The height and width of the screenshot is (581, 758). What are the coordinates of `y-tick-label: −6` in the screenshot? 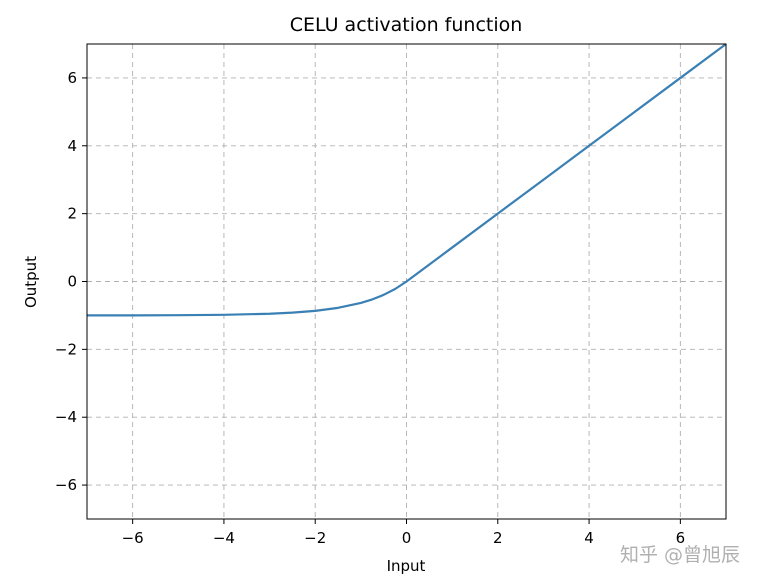 It's located at (66, 485).